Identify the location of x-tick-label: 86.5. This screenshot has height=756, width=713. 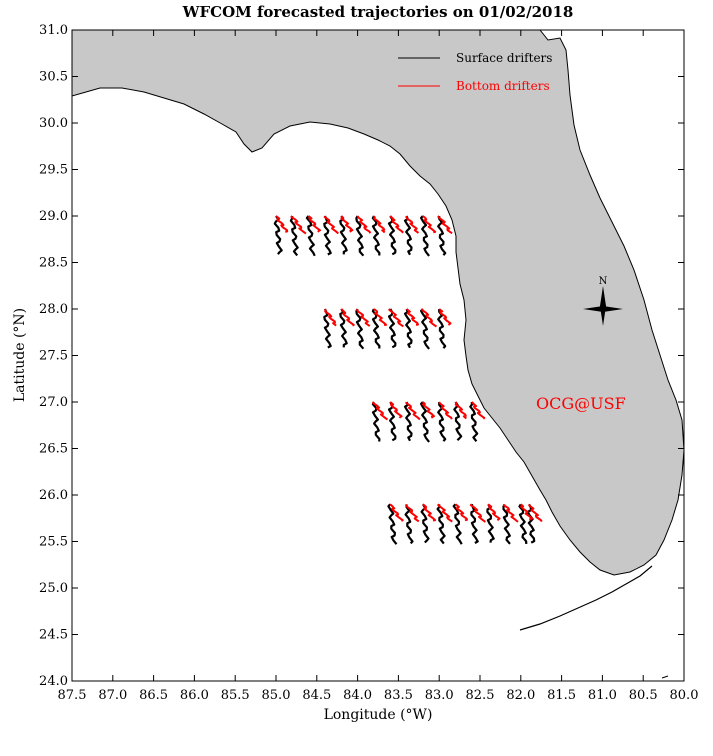
(153, 695).